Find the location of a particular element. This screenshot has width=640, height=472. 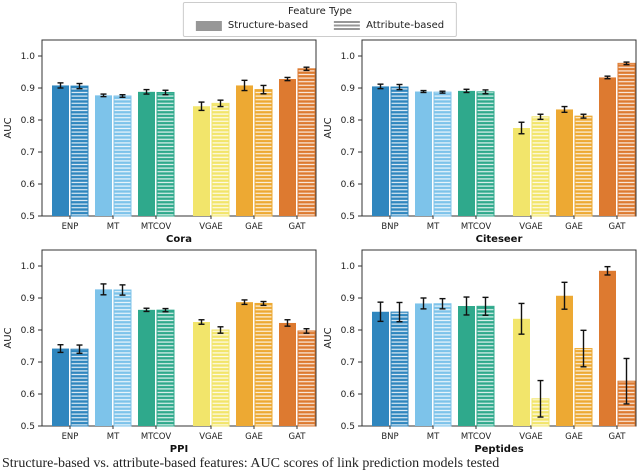

legend-label-structure-based: Structure-based is located at coordinates (268, 25).